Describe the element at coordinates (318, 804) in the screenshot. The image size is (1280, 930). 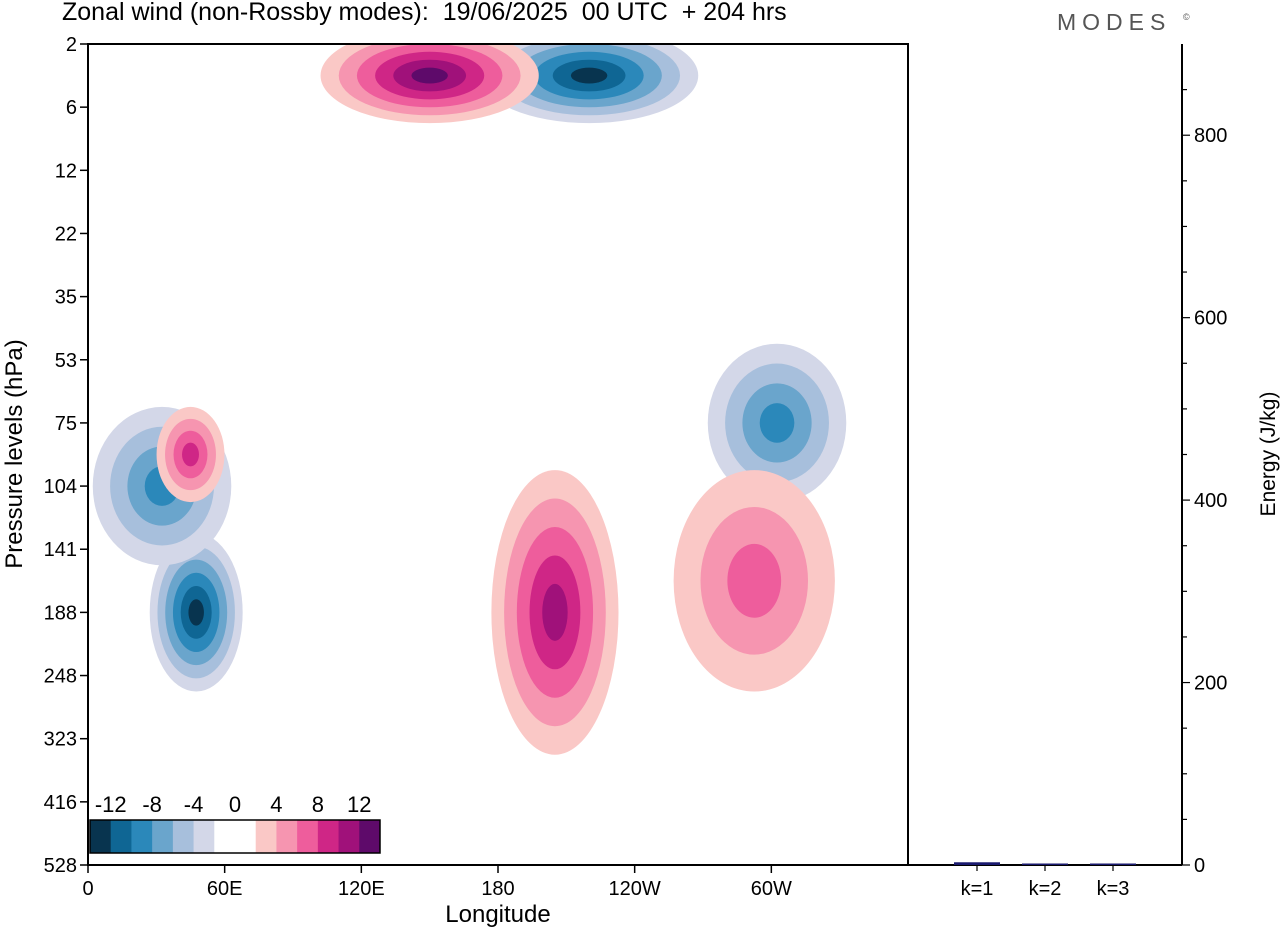
I see `colorbar-label: 8` at that location.